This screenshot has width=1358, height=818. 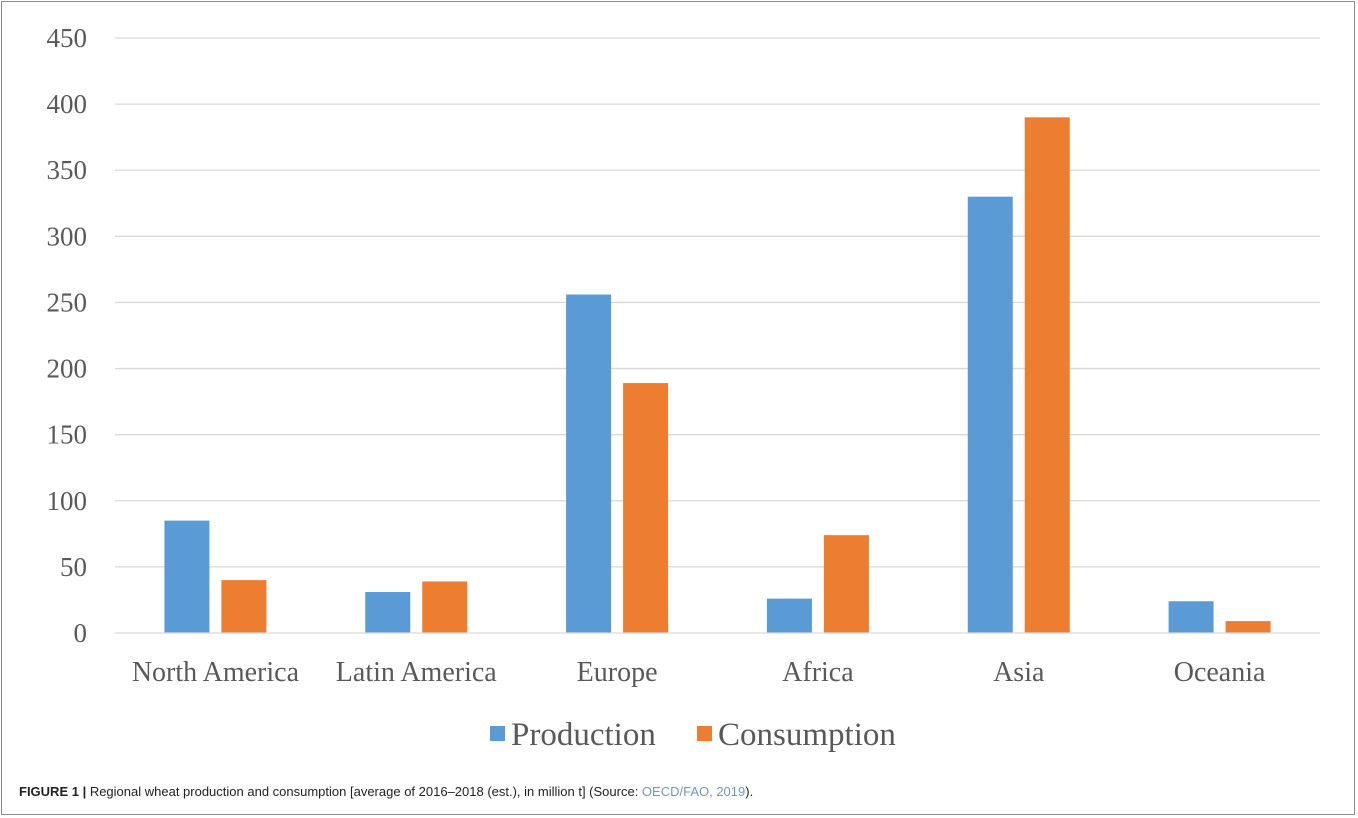 What do you see at coordinates (646, 508) in the screenshot?
I see `bar-consumption-europe` at bounding box center [646, 508].